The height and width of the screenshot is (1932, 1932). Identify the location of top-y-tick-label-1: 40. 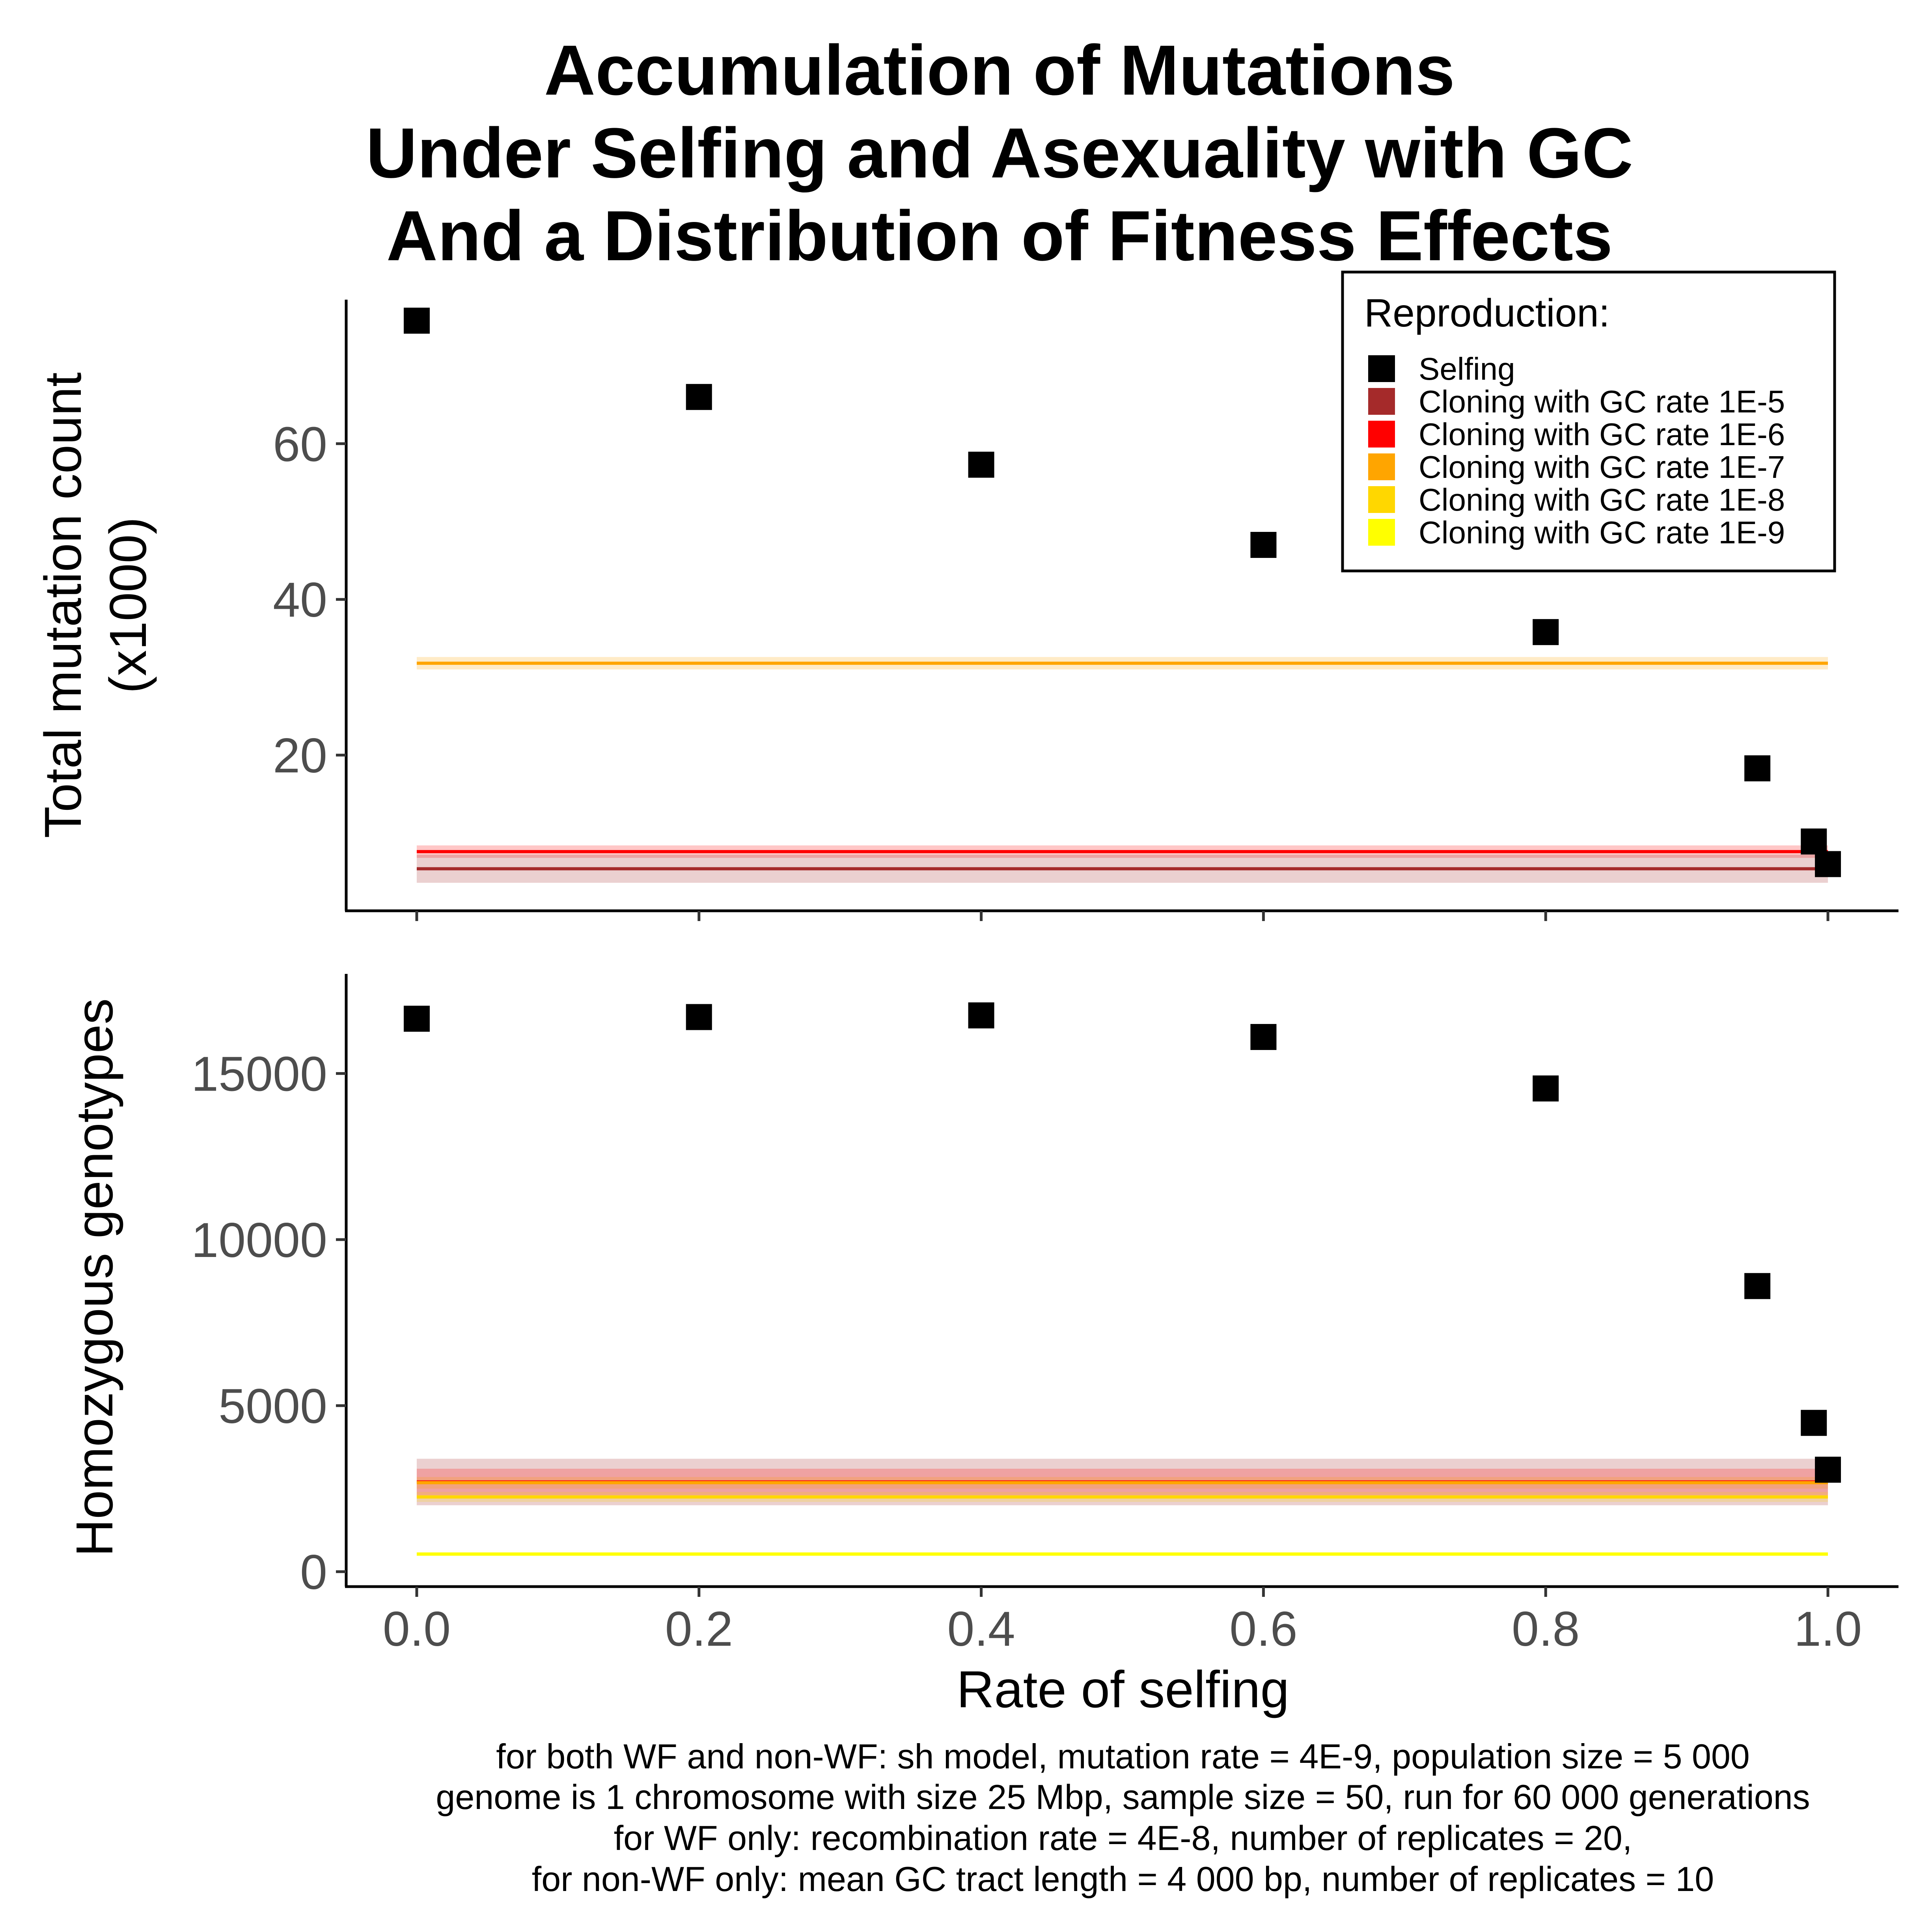
(300, 600).